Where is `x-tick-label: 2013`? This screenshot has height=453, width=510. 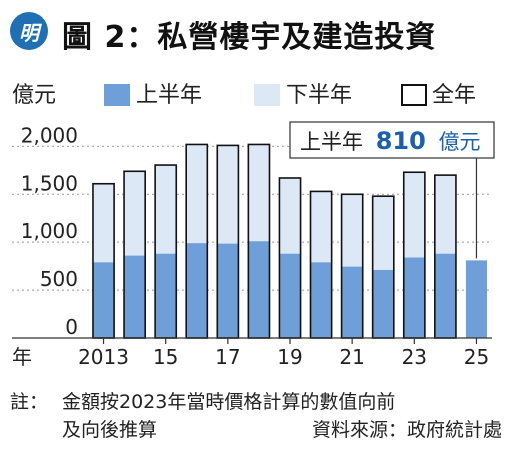 x-tick-label: 2013 is located at coordinates (103, 357).